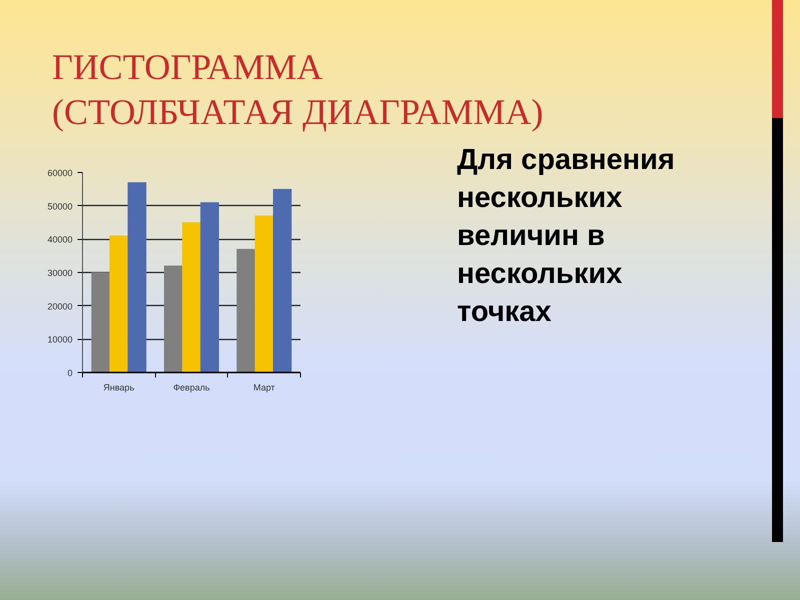  Describe the element at coordinates (264, 387) in the screenshot. I see `x-tick-label: Март` at that location.